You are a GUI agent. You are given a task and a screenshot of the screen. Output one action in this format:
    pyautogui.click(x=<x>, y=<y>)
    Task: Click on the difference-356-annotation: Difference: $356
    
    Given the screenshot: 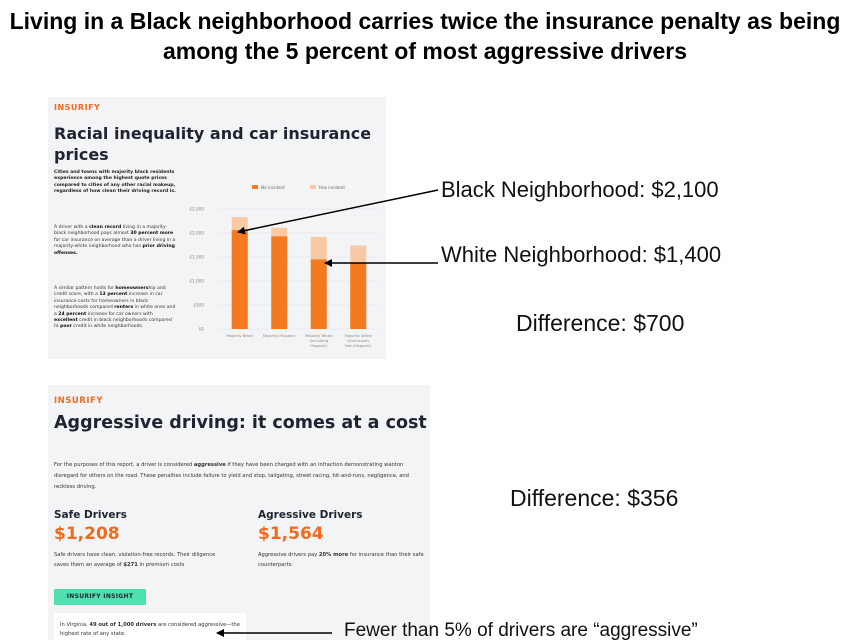 What is the action you would take?
    pyautogui.click(x=594, y=498)
    